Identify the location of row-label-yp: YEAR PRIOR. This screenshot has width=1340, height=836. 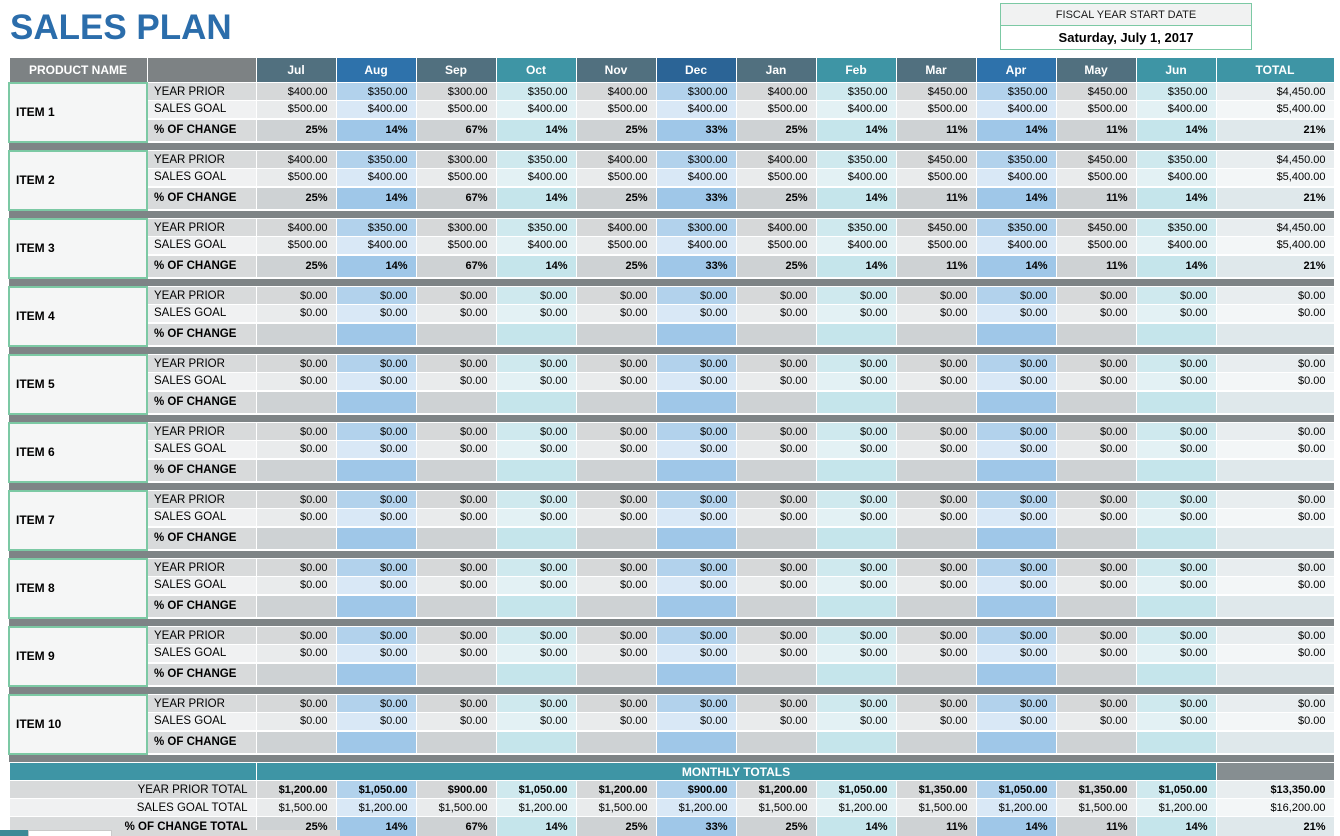
(201, 703).